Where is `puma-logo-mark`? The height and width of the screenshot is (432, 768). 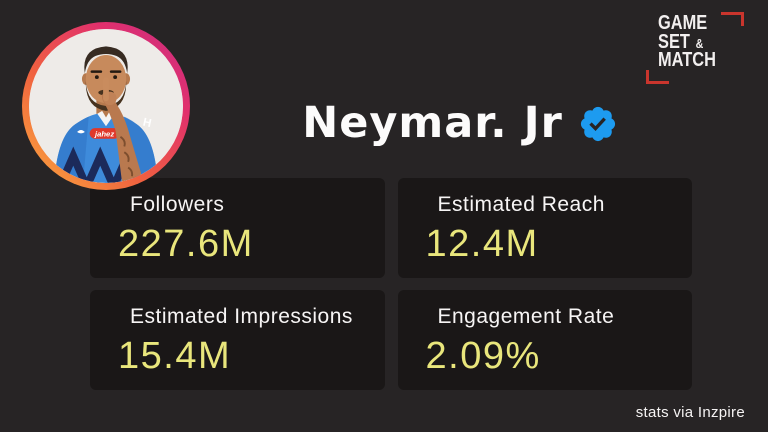 puma-logo-mark is located at coordinates (81, 132).